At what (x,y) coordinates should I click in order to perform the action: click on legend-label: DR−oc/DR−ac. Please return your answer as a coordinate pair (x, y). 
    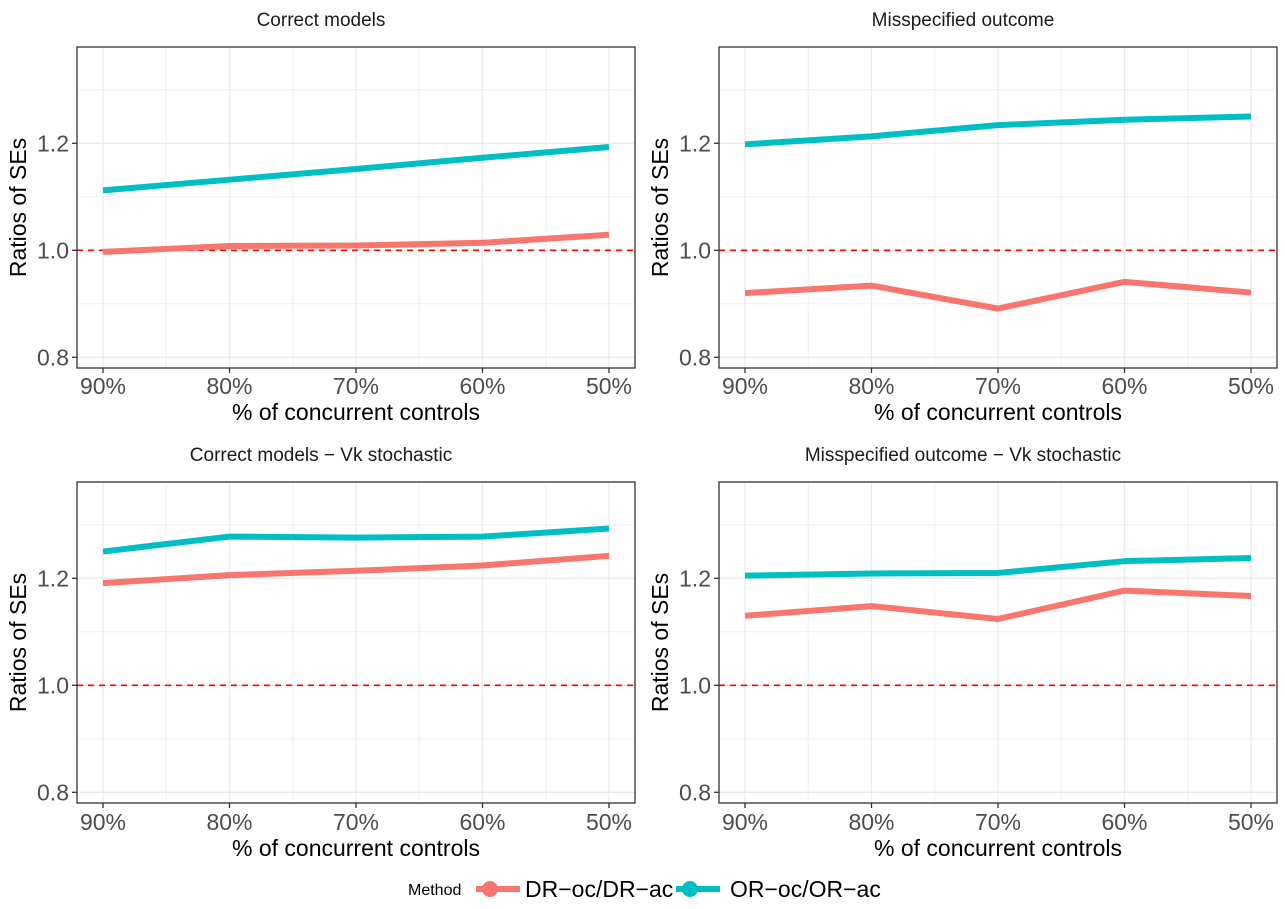
    Looking at the image, I should click on (599, 889).